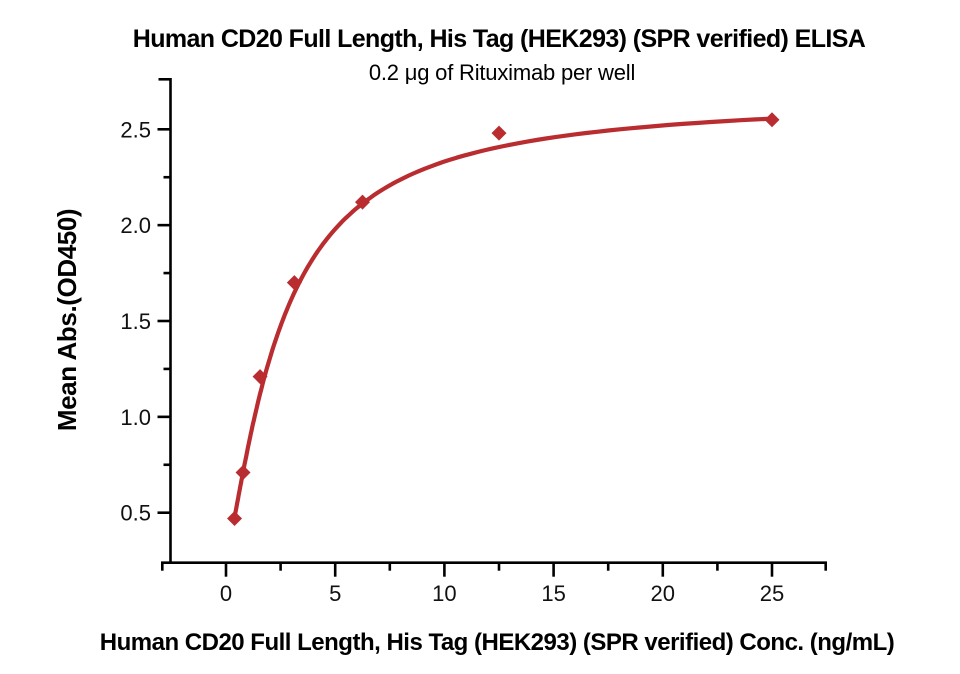 The width and height of the screenshot is (960, 674). What do you see at coordinates (135, 225) in the screenshot?
I see `y-tick-label: 2.0` at bounding box center [135, 225].